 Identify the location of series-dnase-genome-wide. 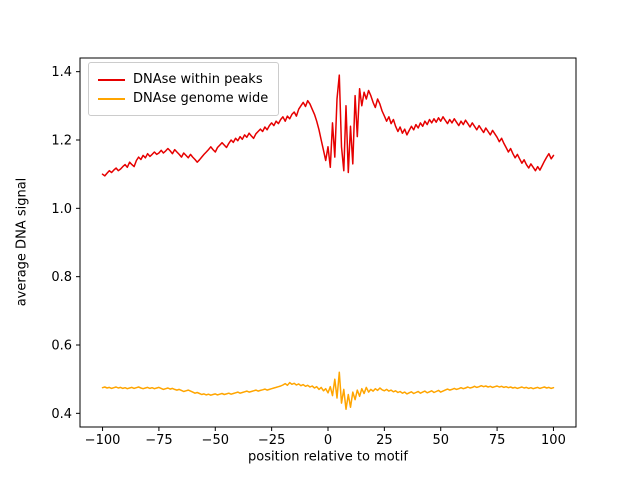
(328, 390).